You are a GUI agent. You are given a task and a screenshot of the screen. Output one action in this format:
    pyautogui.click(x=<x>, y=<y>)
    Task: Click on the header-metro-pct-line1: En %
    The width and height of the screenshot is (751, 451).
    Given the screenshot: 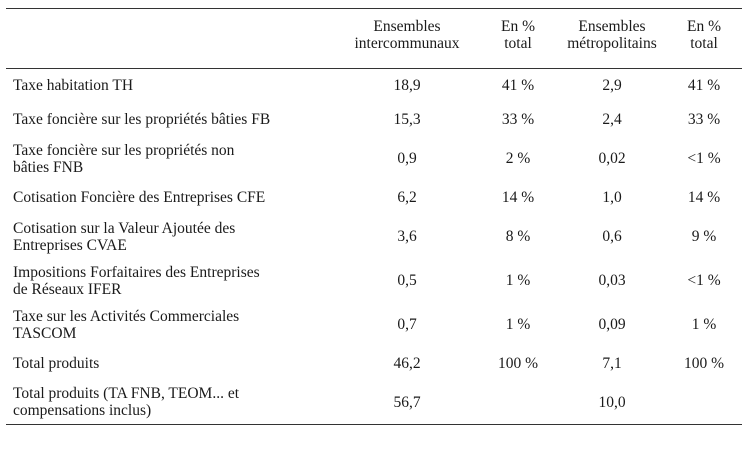 What is the action you would take?
    pyautogui.click(x=703, y=26)
    